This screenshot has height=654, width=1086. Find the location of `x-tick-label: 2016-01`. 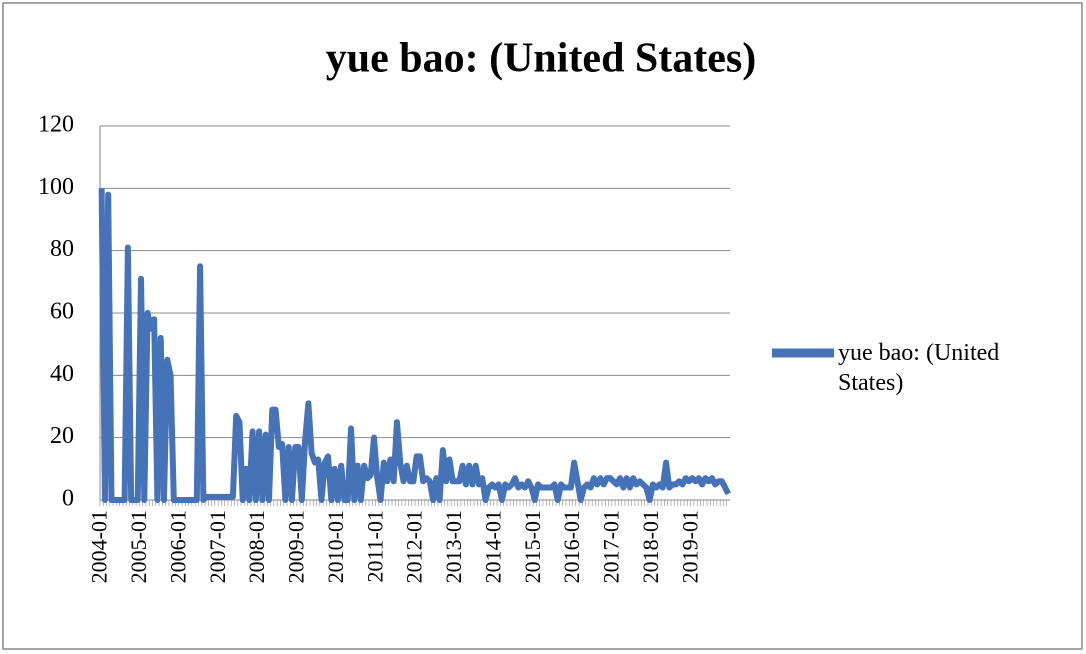

x-tick-label: 2016-01 is located at coordinates (571, 546).